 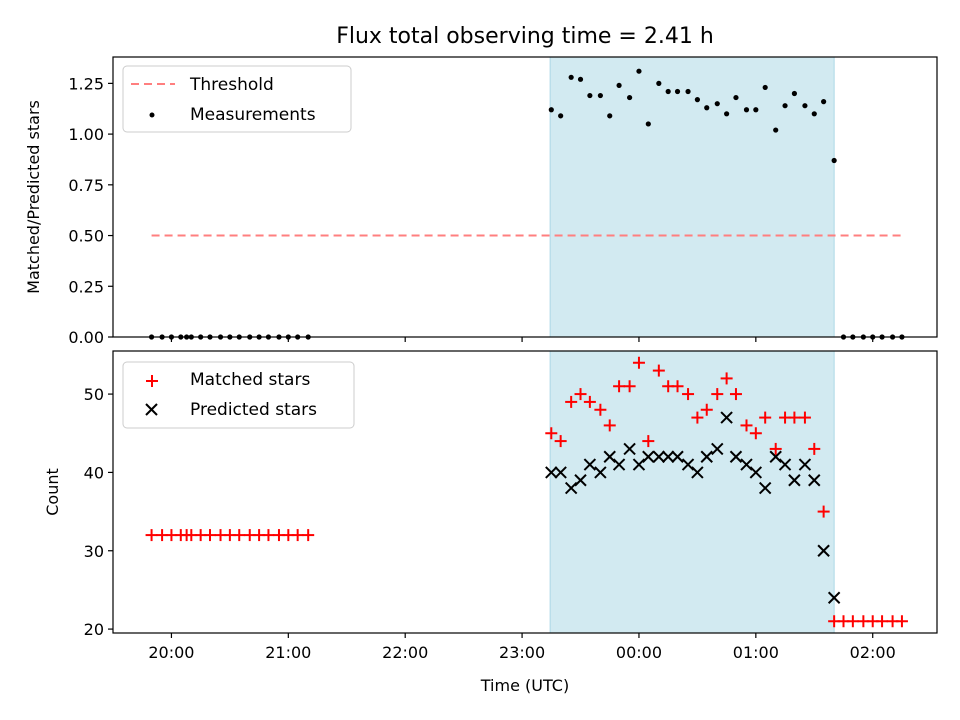 I want to click on bottom-legend-box, so click(x=238, y=395).